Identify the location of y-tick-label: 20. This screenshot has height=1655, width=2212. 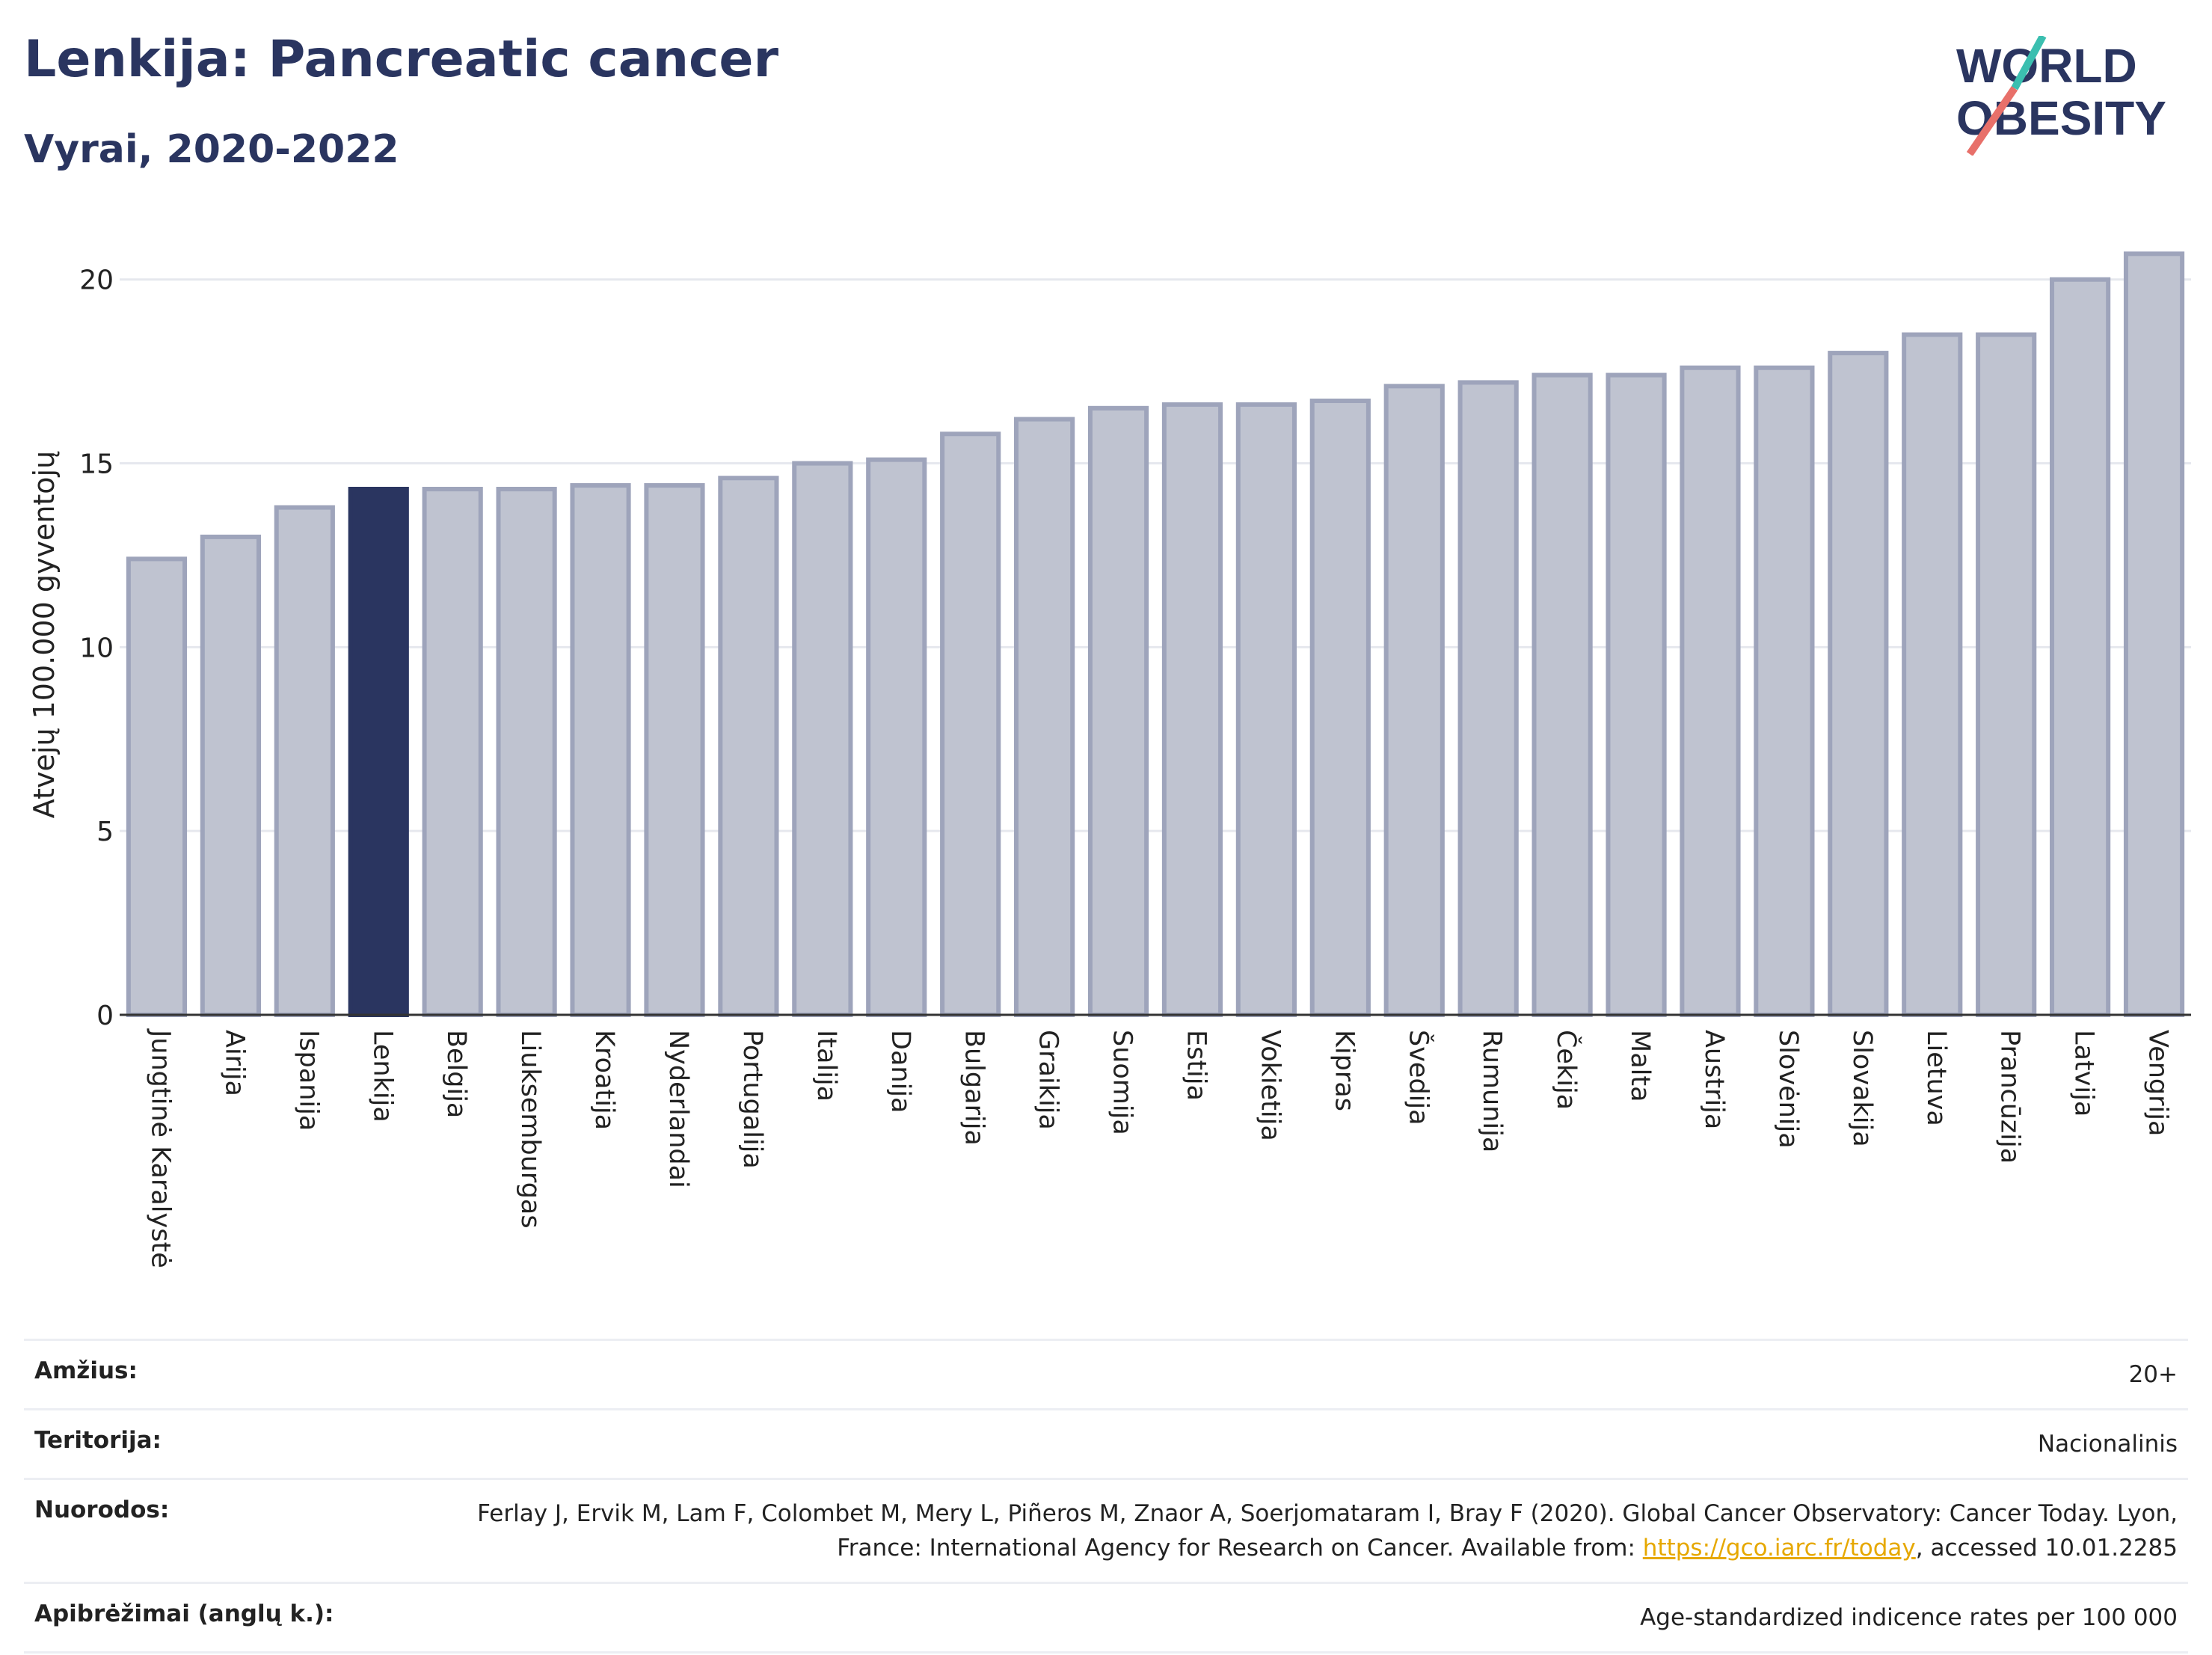
(96, 280).